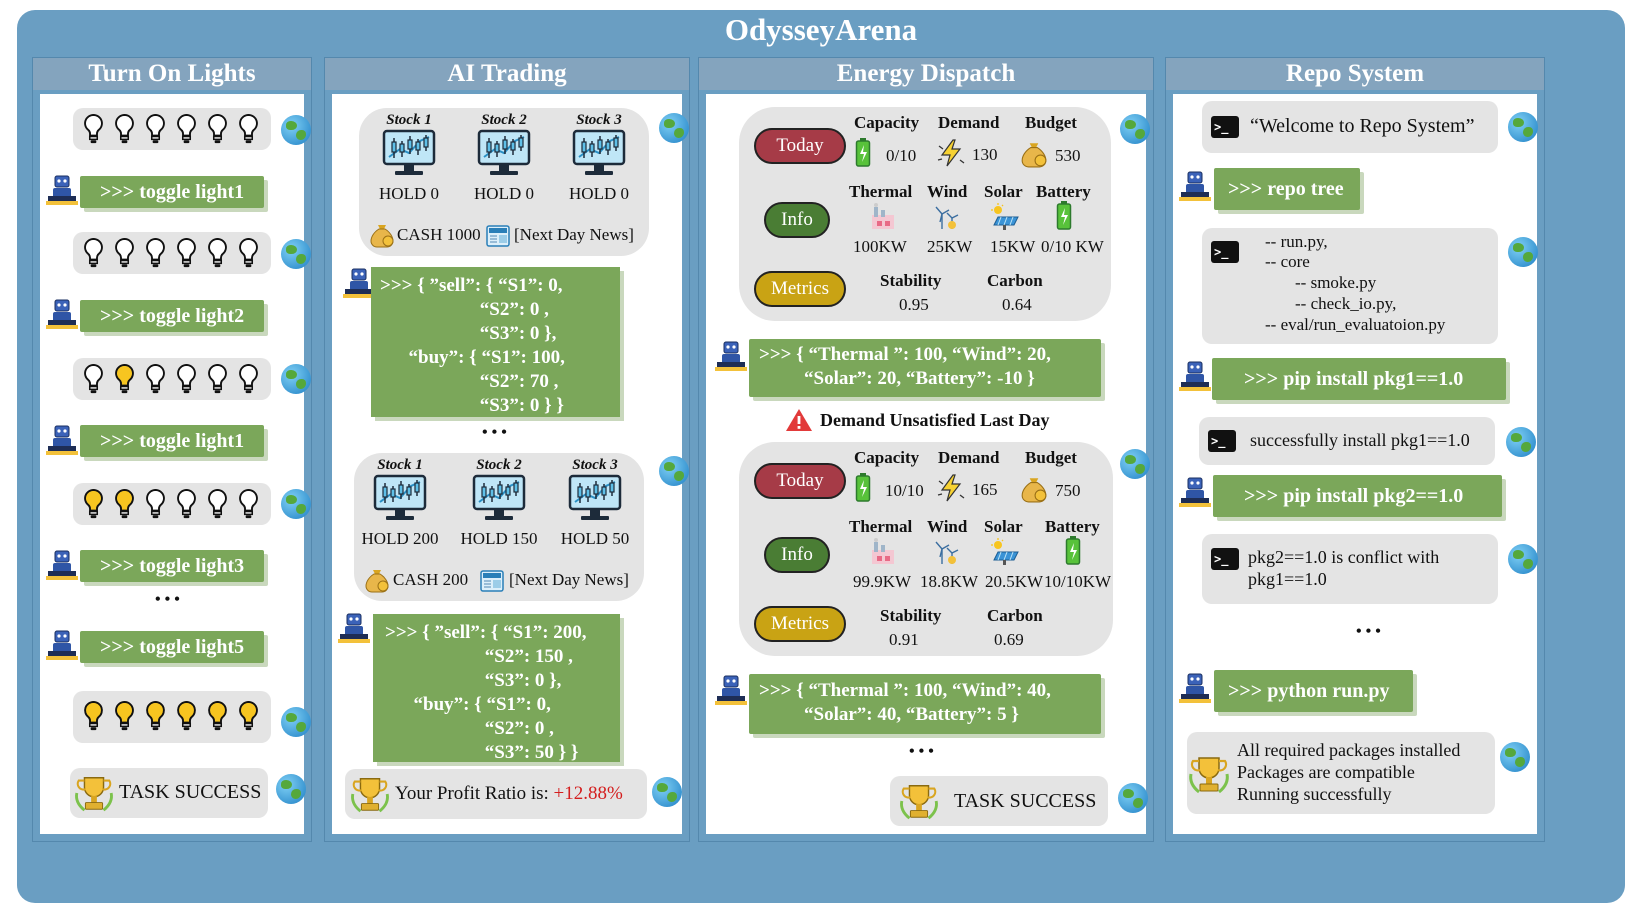 This screenshot has width=1636, height=912. What do you see at coordinates (1344, 557) in the screenshot?
I see `response-text: pkg2==1.0 is conflict with` at bounding box center [1344, 557].